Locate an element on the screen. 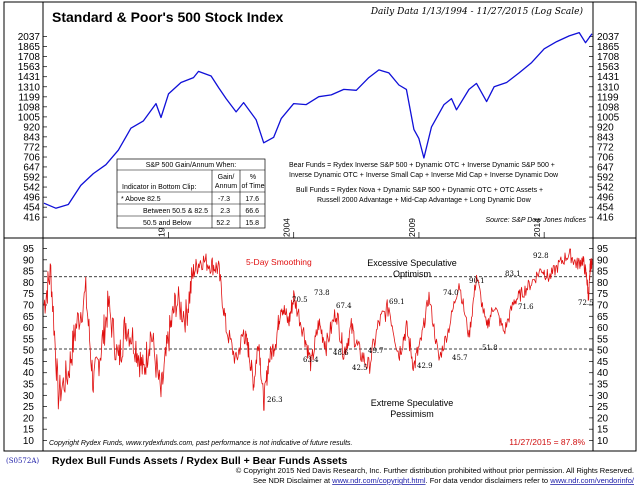 The image size is (640, 489). gain-table-row-label: Between 50.5 & 82.5 is located at coordinates (175, 211).